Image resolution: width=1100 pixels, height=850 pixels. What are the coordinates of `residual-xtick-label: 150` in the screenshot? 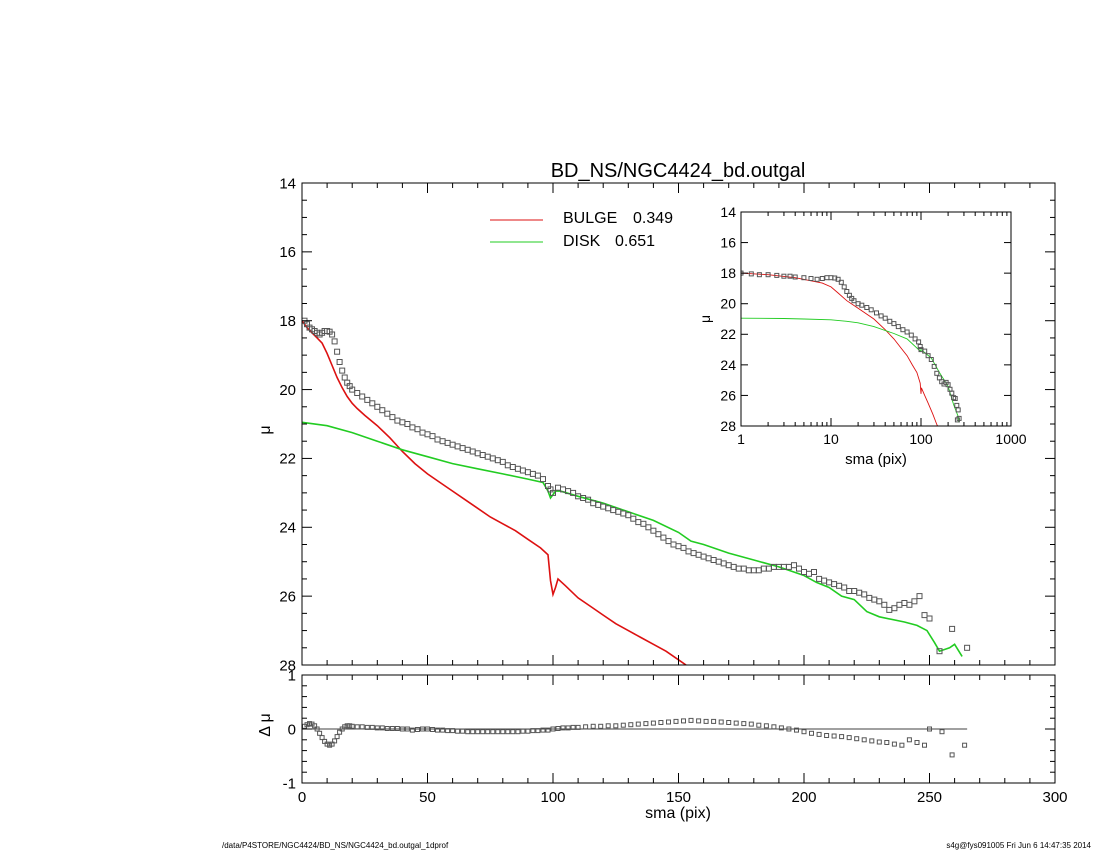 It's located at (678, 797).